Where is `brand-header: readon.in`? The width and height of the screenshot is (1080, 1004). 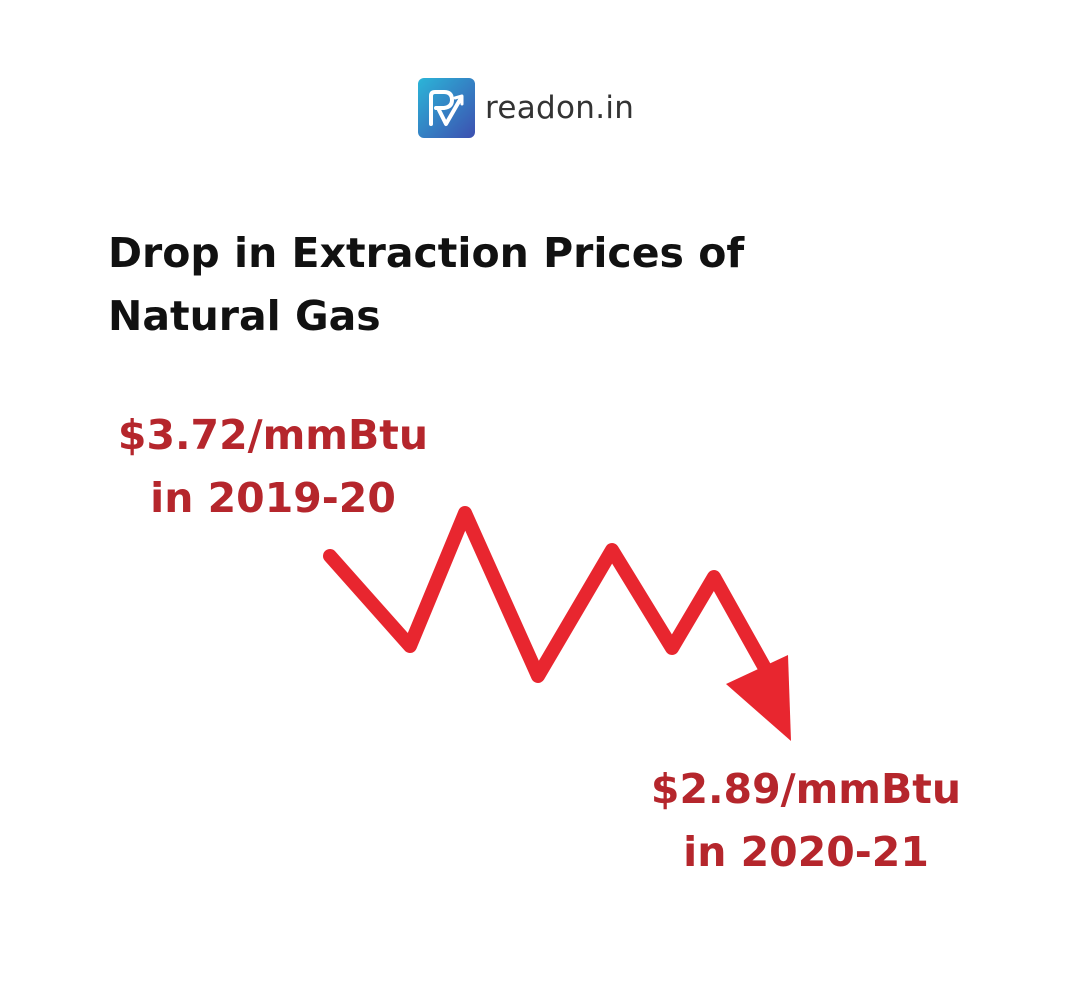 brand-header: readon.in is located at coordinates (526, 108).